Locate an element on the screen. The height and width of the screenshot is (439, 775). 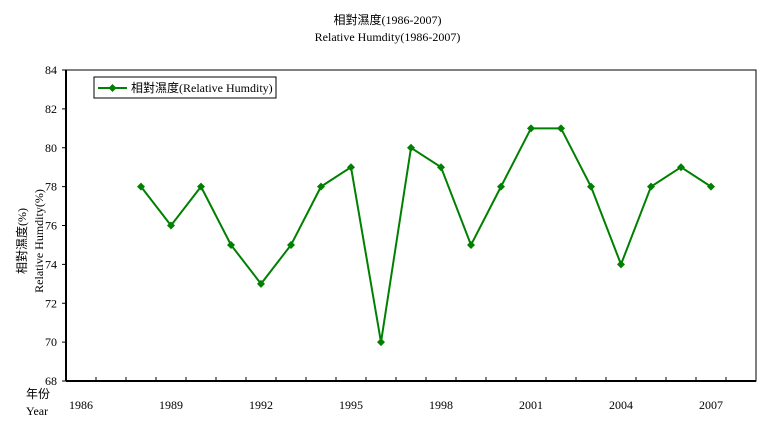
y-tick-label: 72 is located at coordinates (51, 303).